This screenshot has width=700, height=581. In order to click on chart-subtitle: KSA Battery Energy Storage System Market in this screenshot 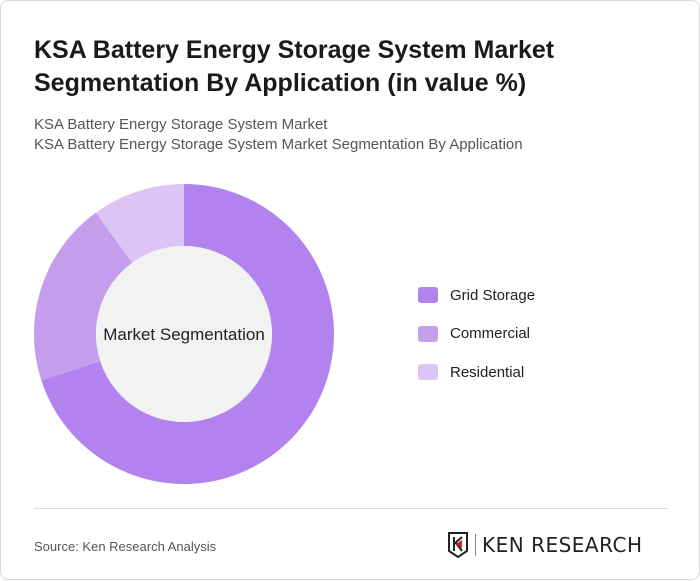, I will do `click(181, 124)`.